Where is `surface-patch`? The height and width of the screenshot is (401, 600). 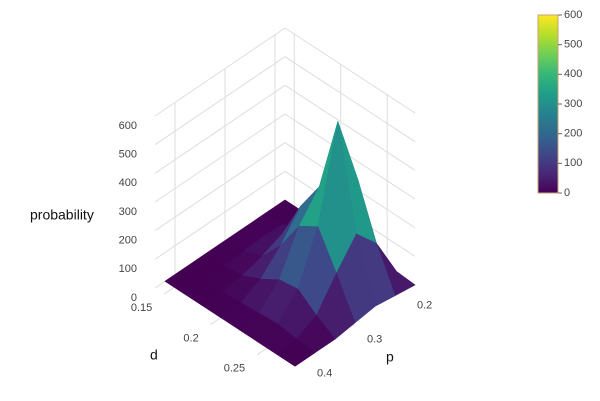
surface-patch is located at coordinates (295, 352).